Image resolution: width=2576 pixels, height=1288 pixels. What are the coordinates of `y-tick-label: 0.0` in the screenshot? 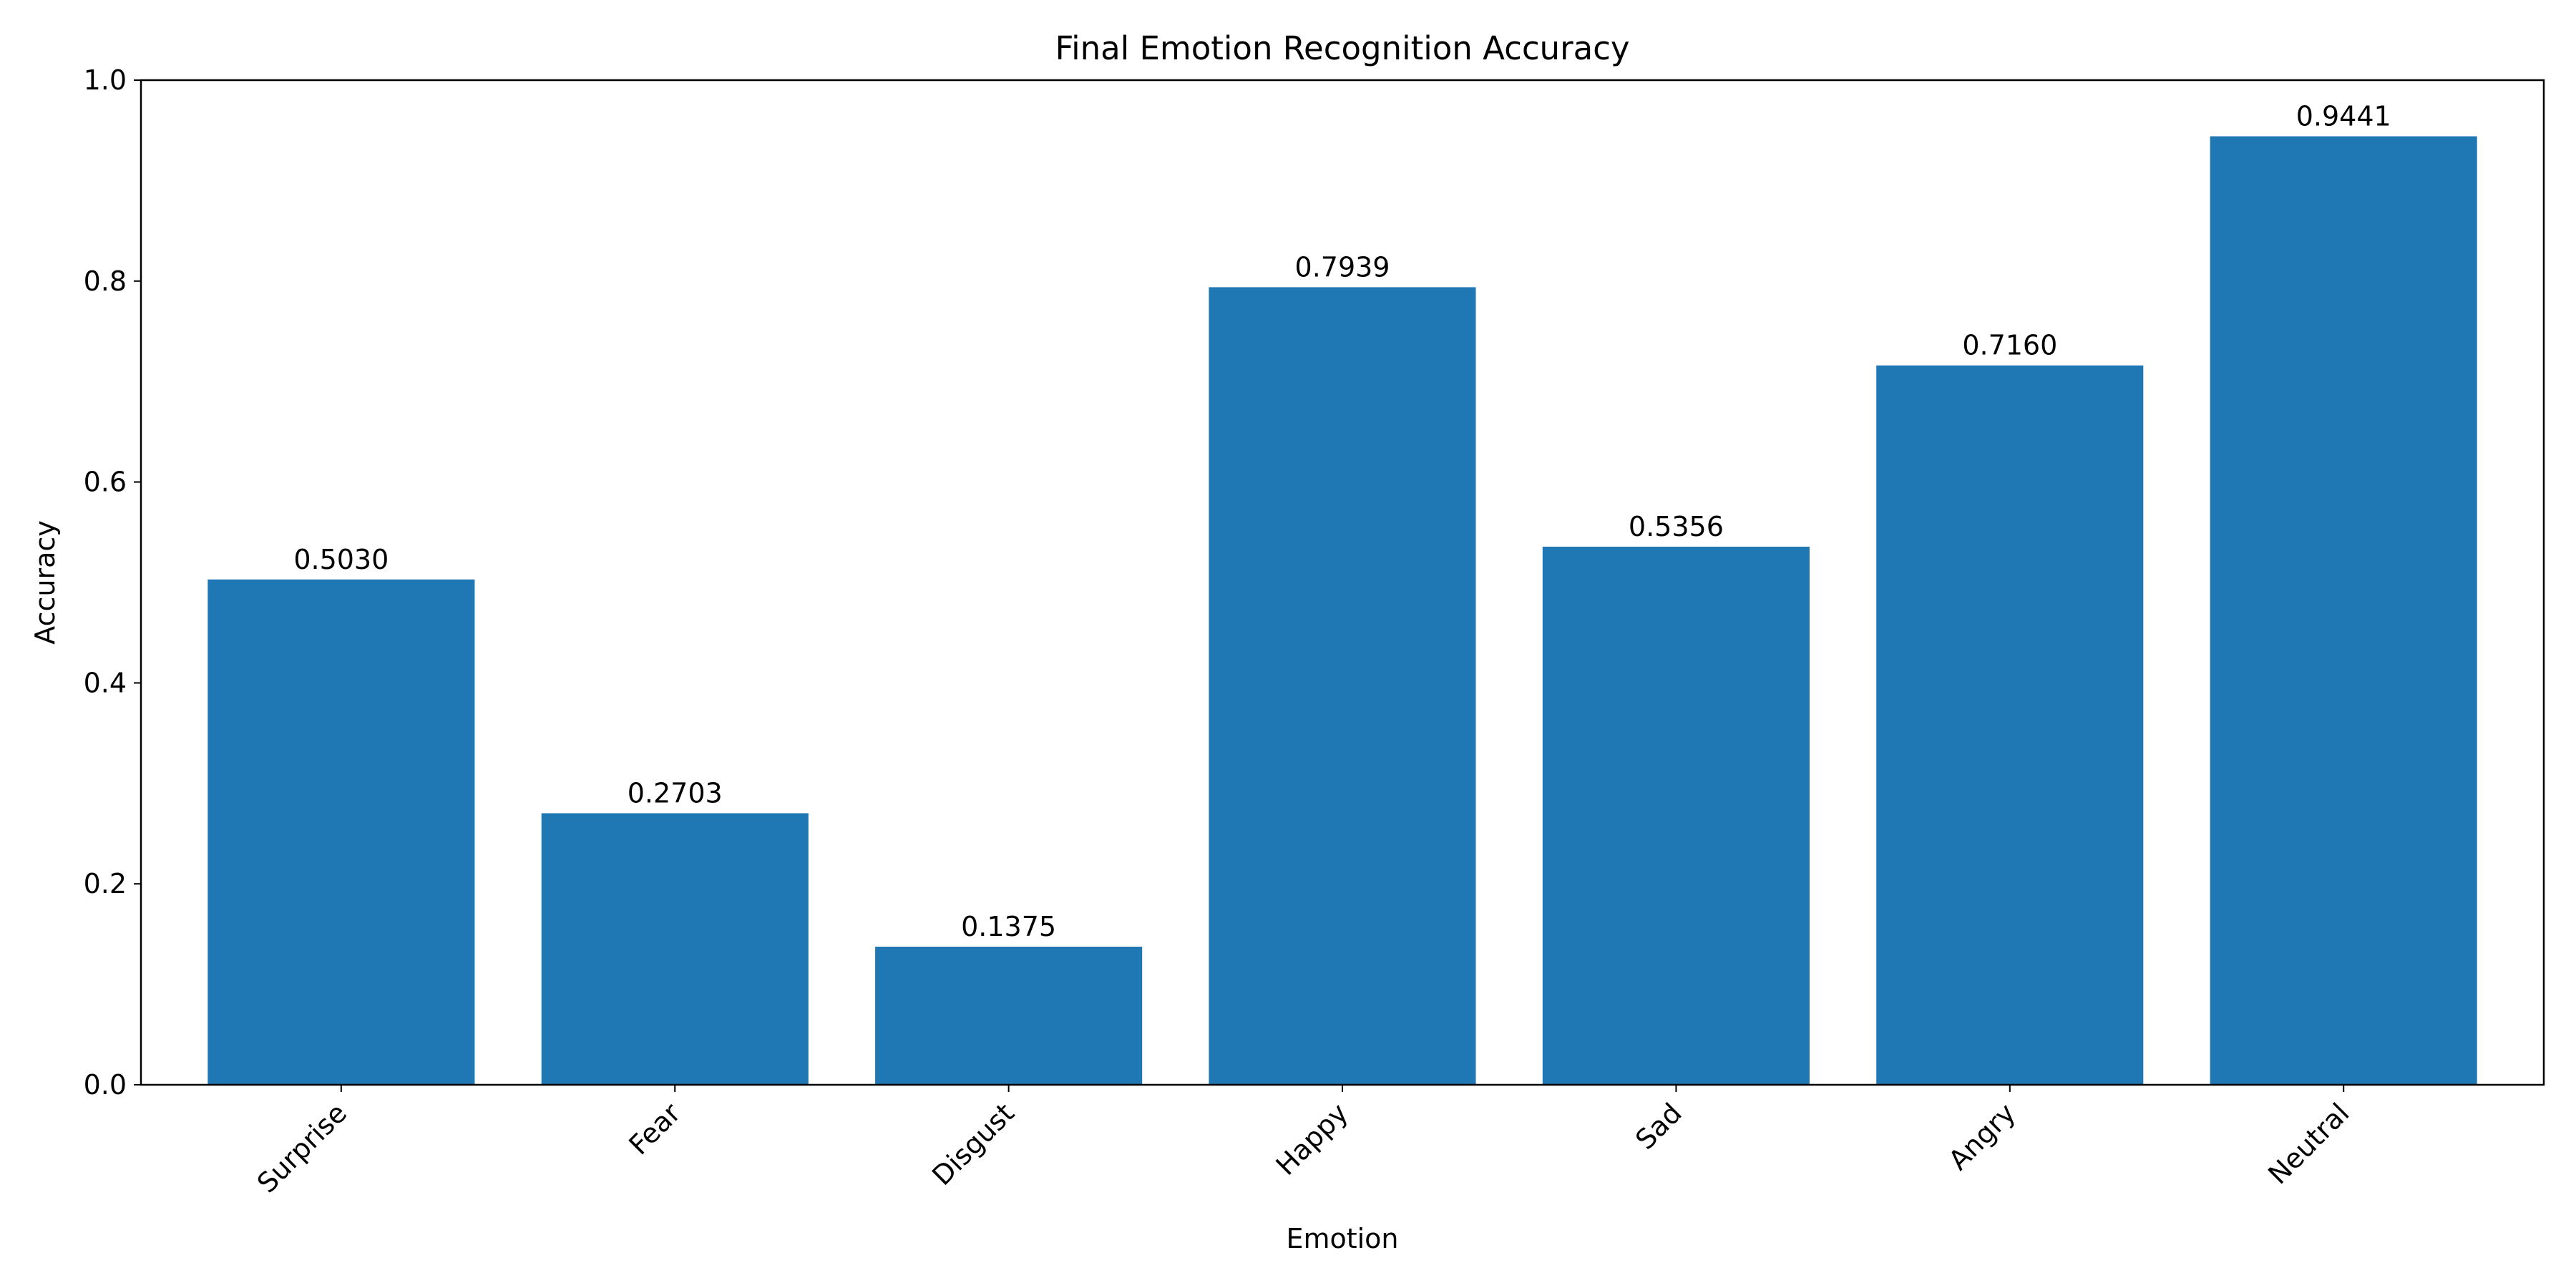 It's located at (105, 1085).